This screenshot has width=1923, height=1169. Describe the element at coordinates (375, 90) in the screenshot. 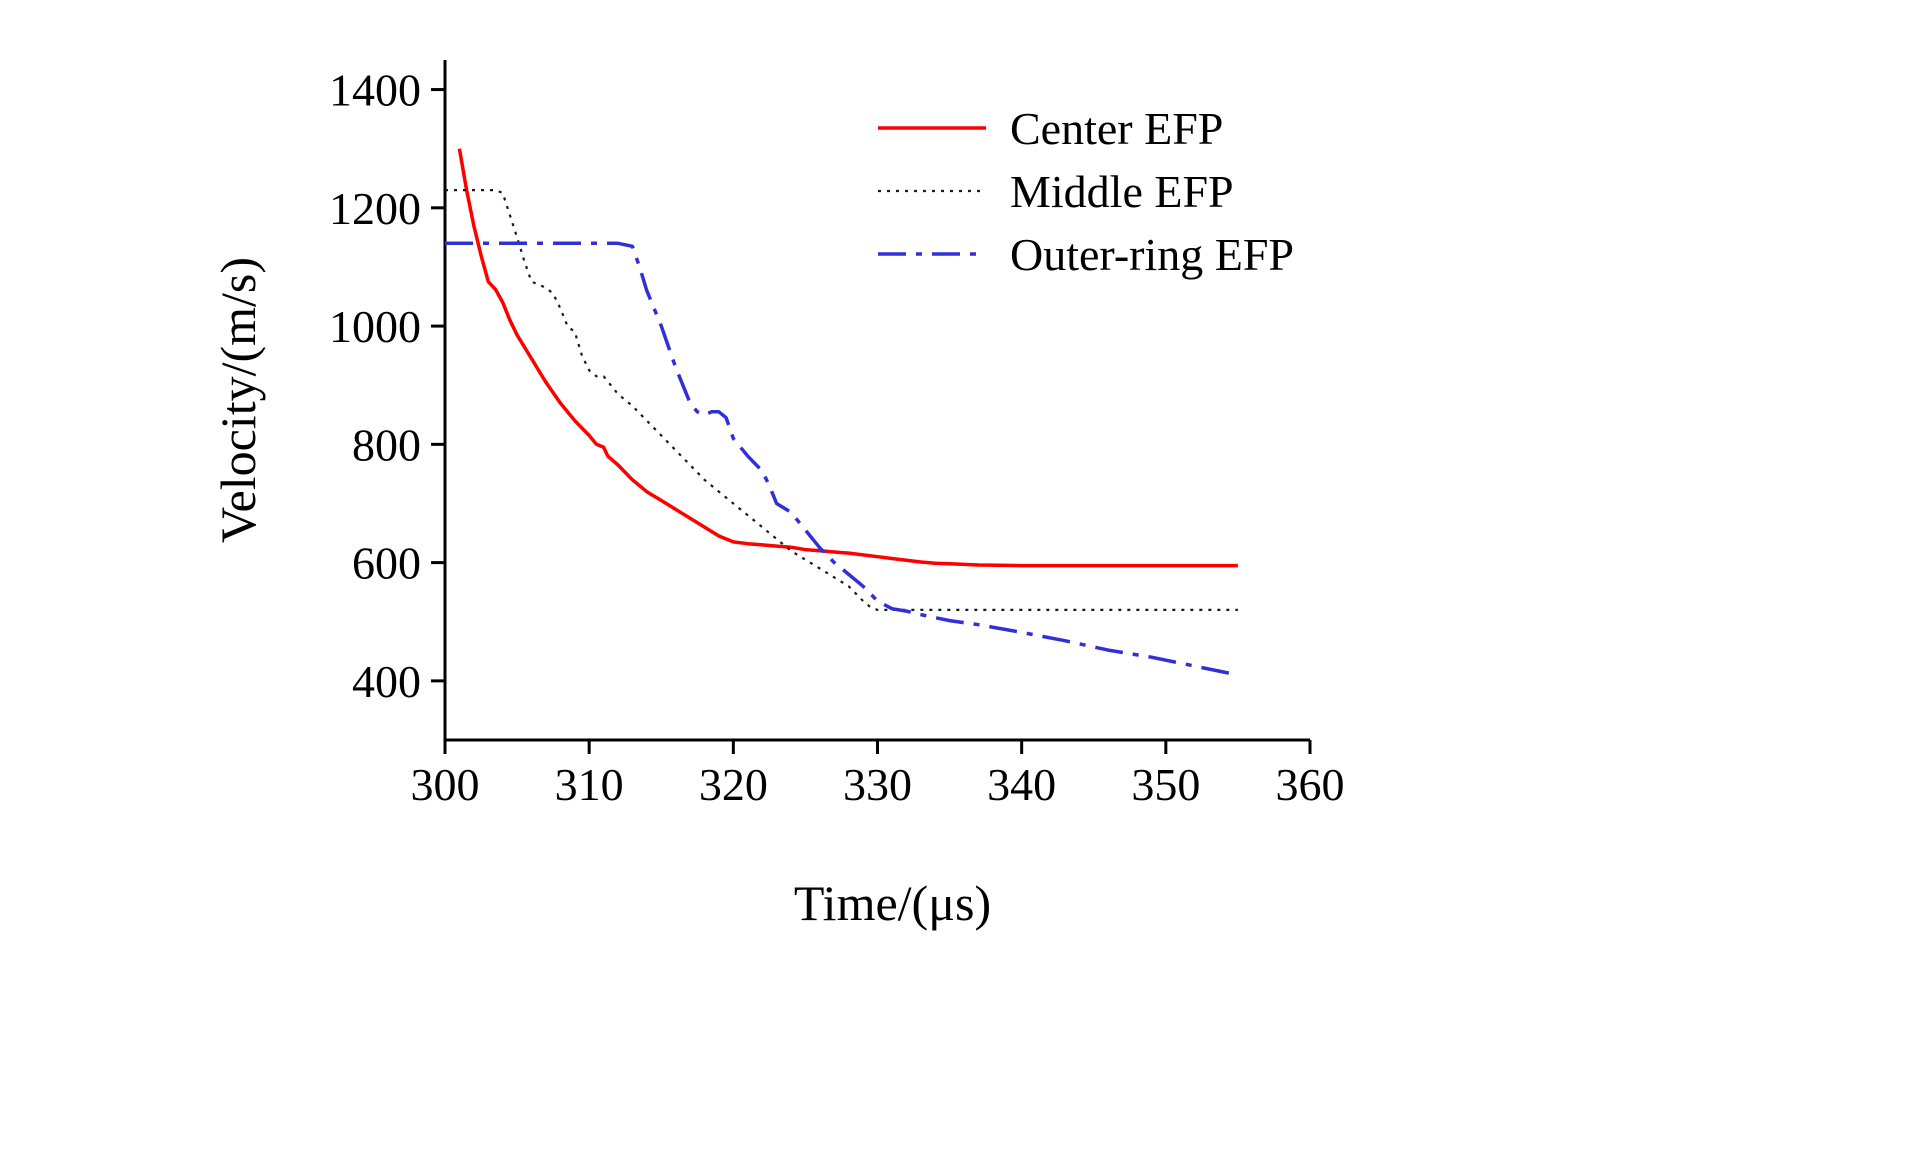

I see `y-tick-label: 1400` at that location.